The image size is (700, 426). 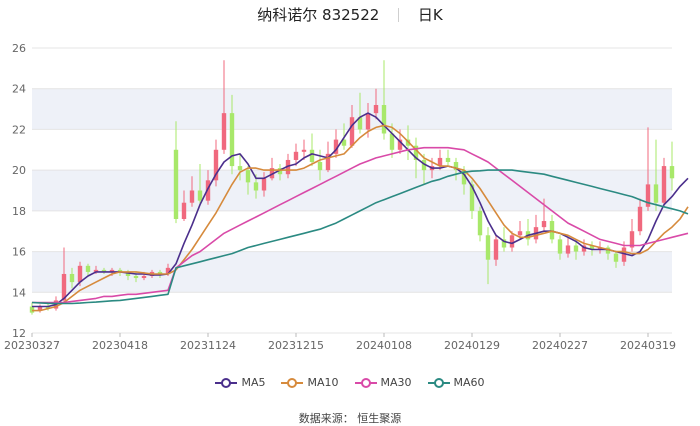 What do you see at coordinates (430, 15) in the screenshot?
I see `period-label: 日K` at bounding box center [430, 15].